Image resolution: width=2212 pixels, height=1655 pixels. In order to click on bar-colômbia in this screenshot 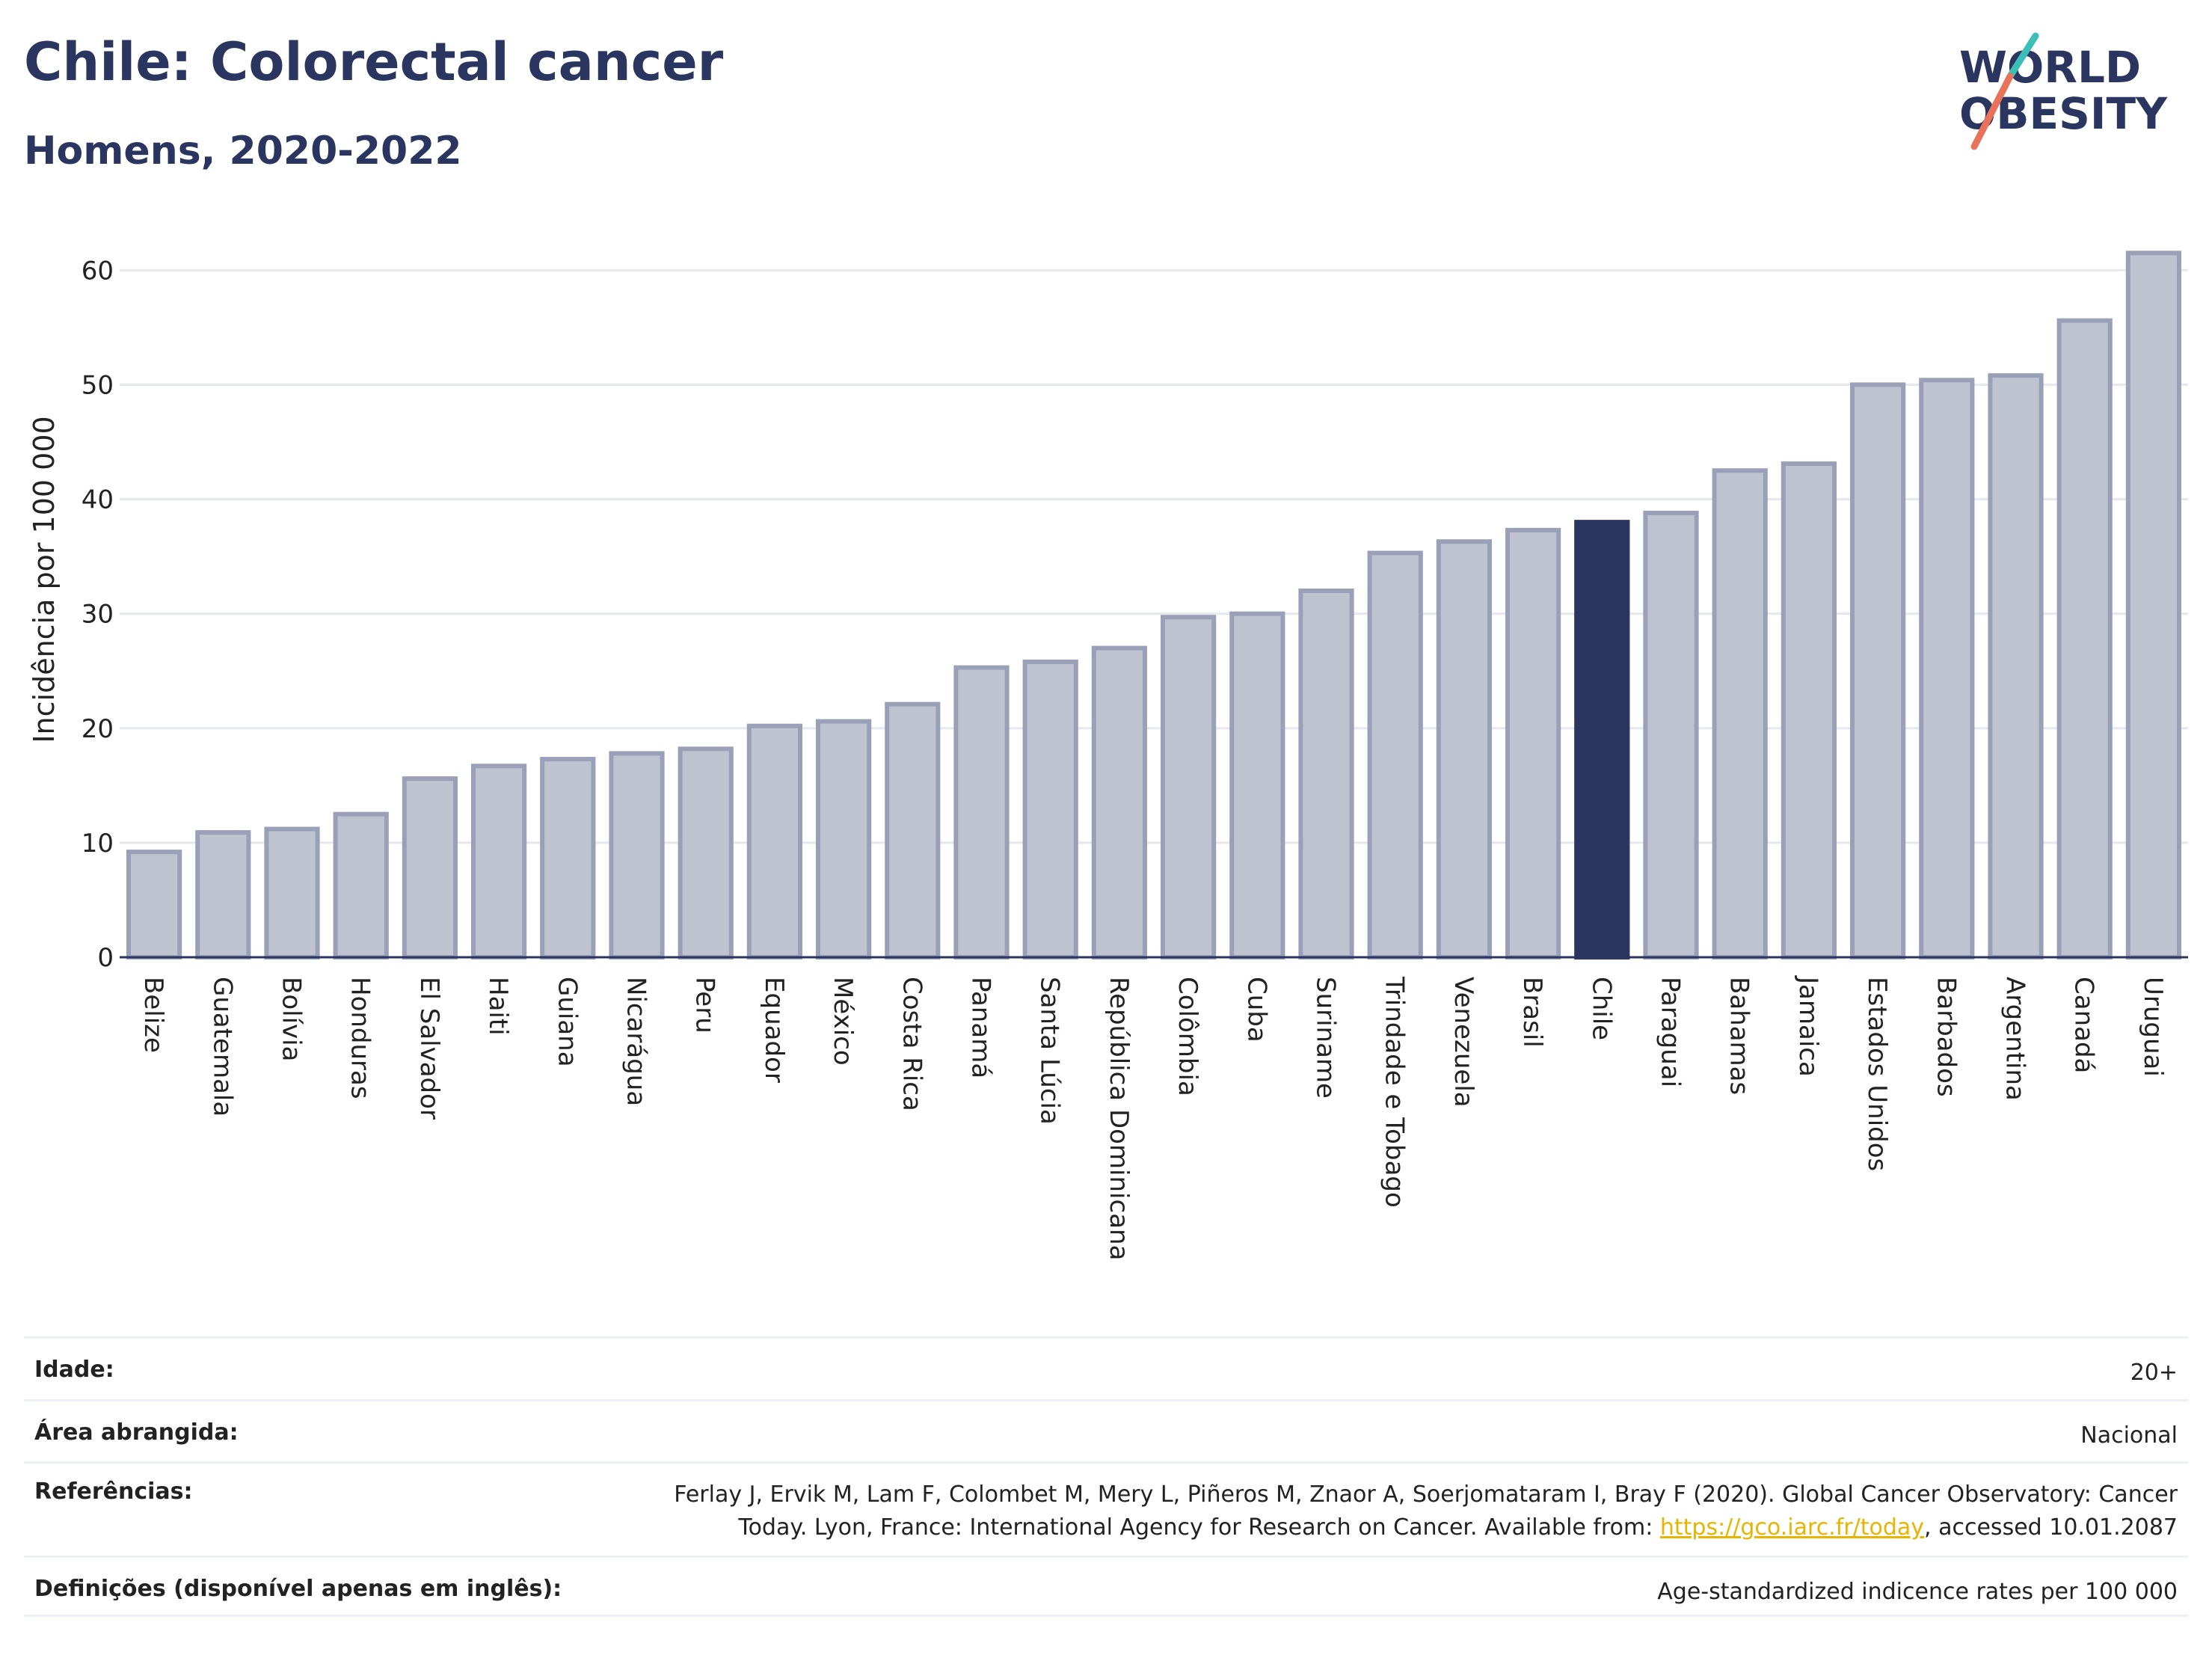, I will do `click(1188, 787)`.